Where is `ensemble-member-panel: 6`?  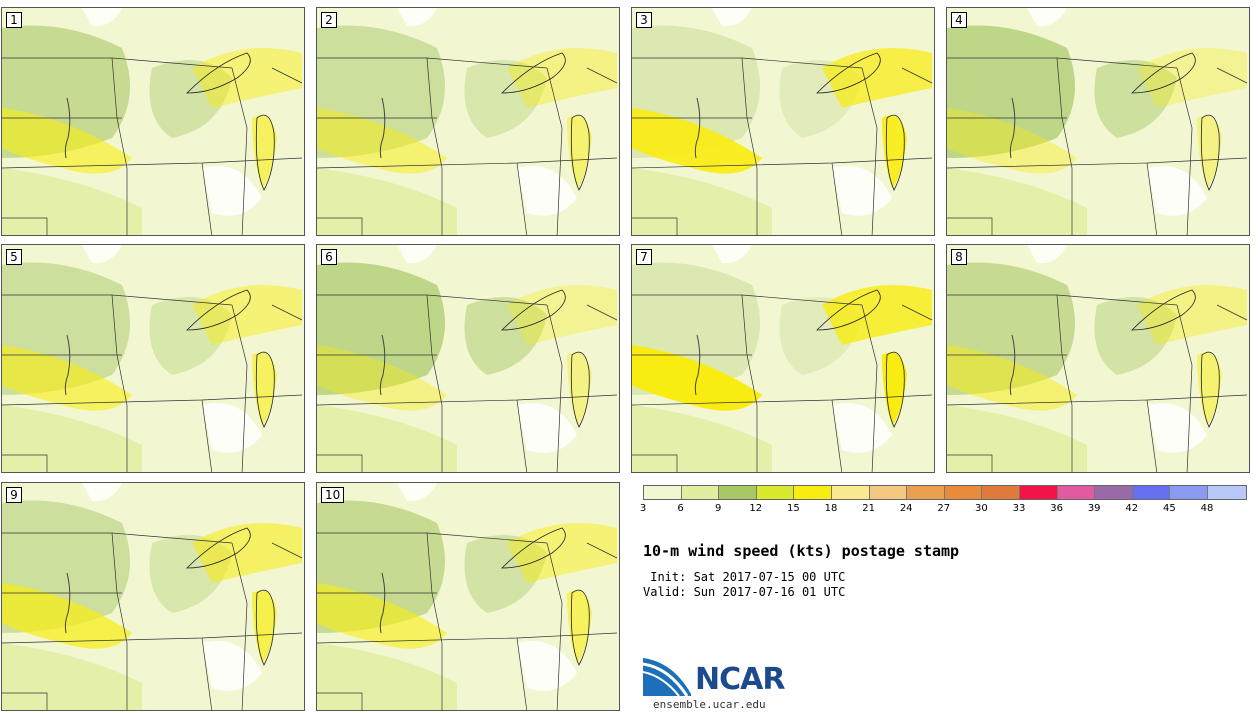 ensemble-member-panel: 6 is located at coordinates (468, 358).